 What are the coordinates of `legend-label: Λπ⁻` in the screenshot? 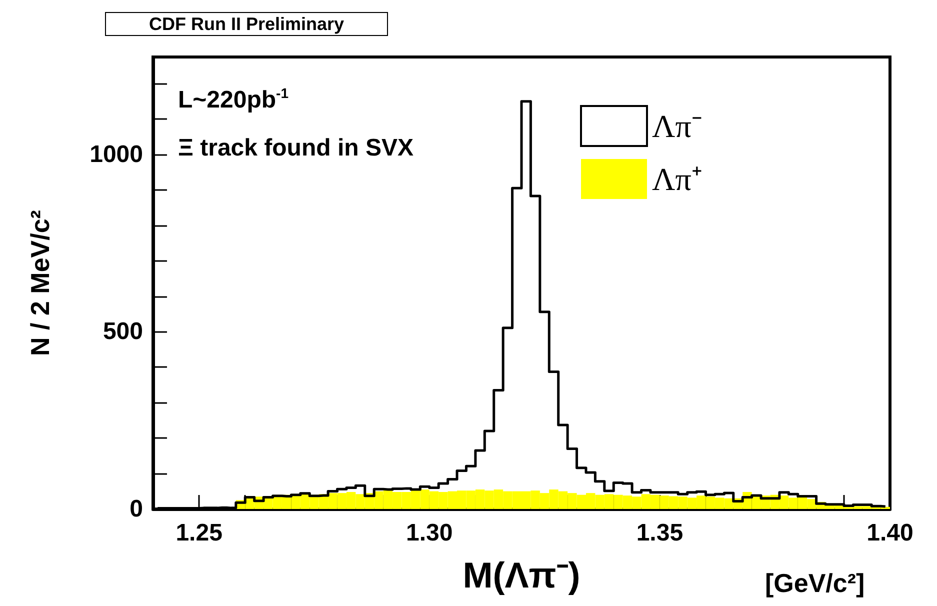 It's located at (677, 126).